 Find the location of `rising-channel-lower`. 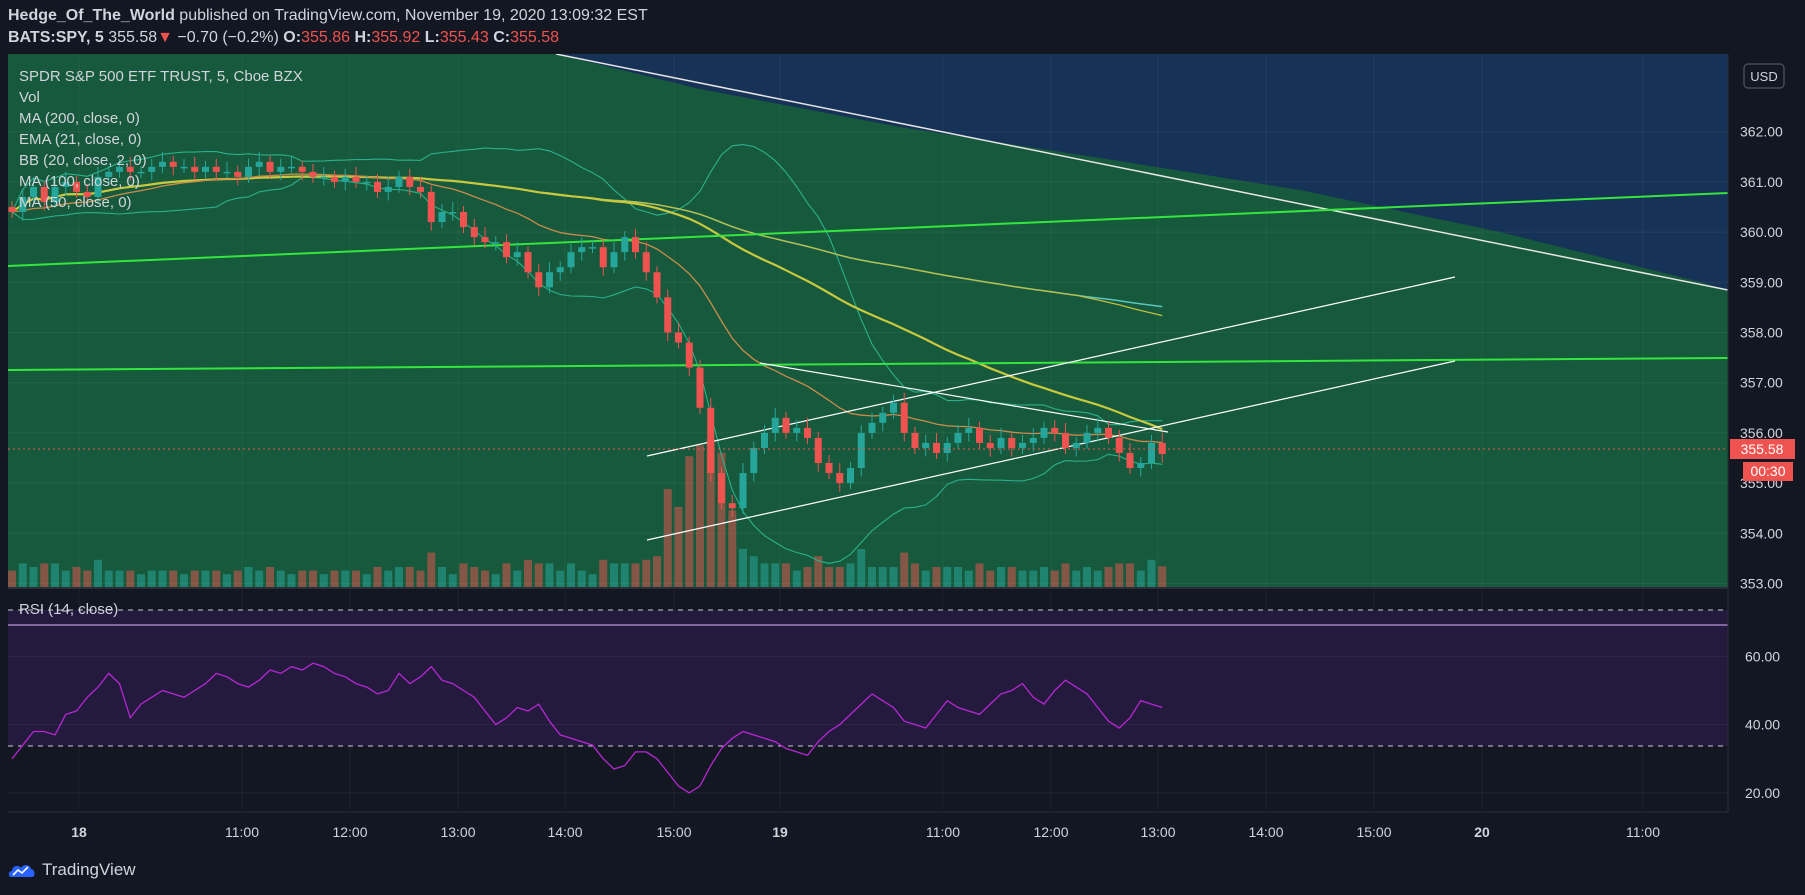

rising-channel-lower is located at coordinates (1051, 450).